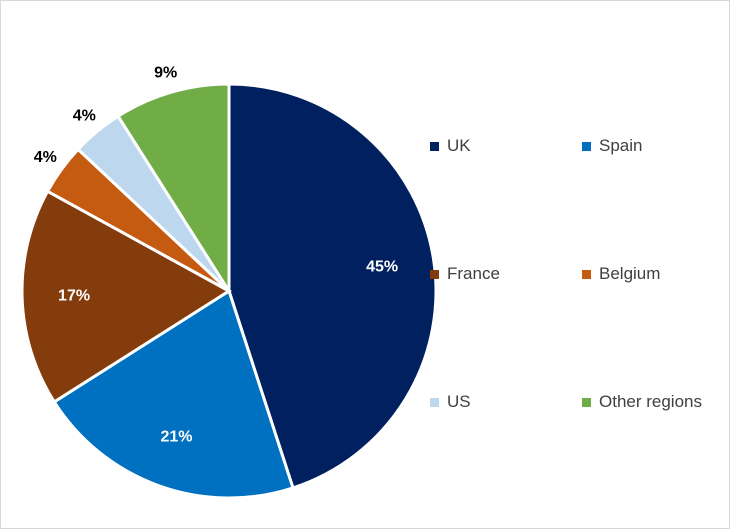  What do you see at coordinates (165, 73) in the screenshot?
I see `data-label-other-regions: 9%` at bounding box center [165, 73].